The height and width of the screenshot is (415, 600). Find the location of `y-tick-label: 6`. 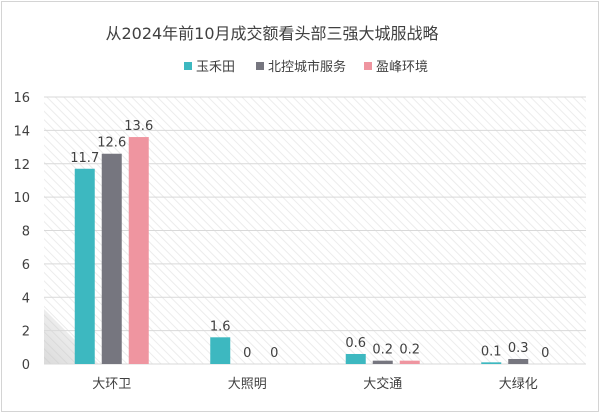

y-tick-label: 6 is located at coordinates (26, 265).